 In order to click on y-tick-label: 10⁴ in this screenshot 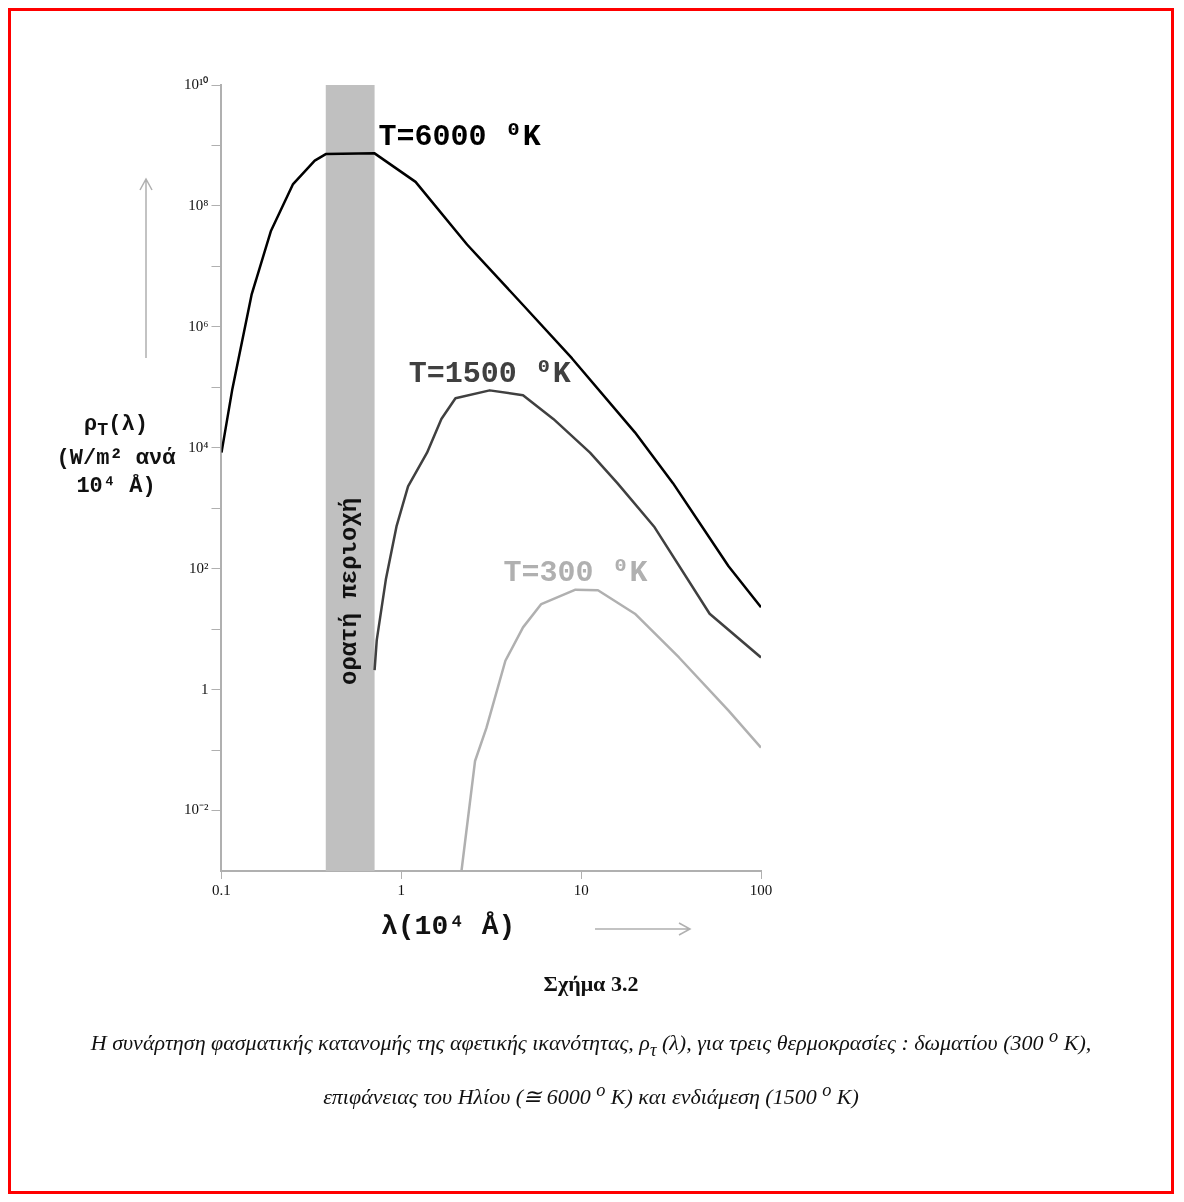, I will do `click(198, 446)`.